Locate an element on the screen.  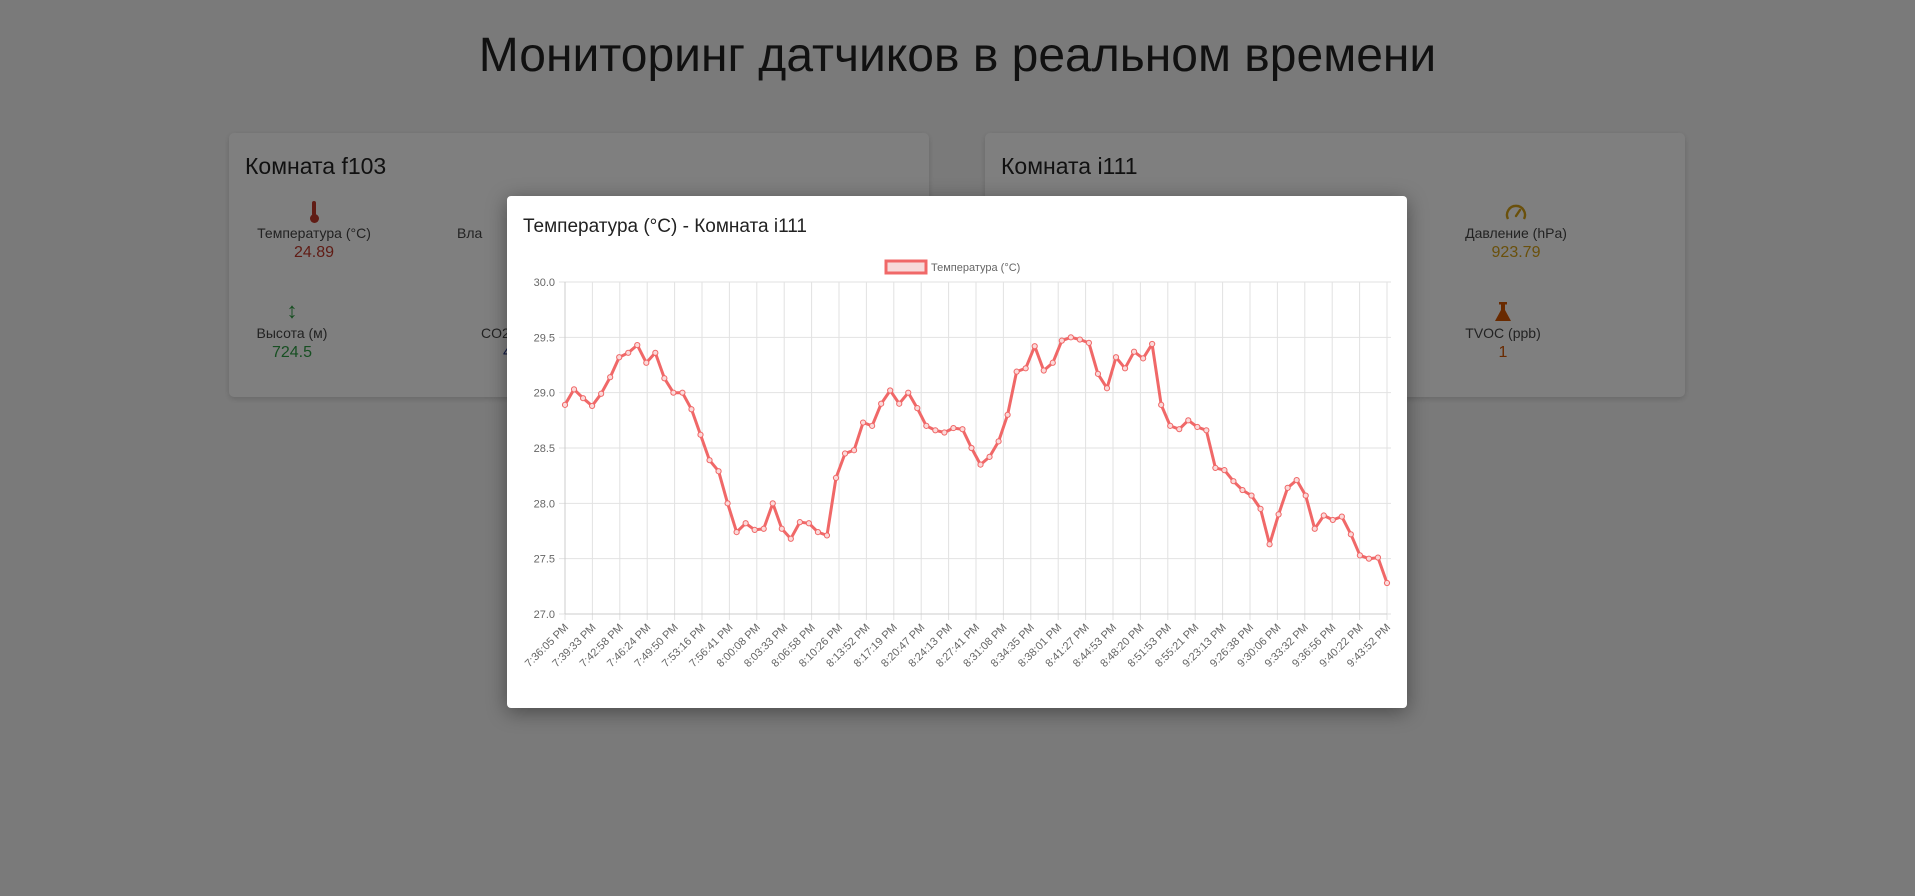
y-tick-label: 29.5 is located at coordinates (544, 338).